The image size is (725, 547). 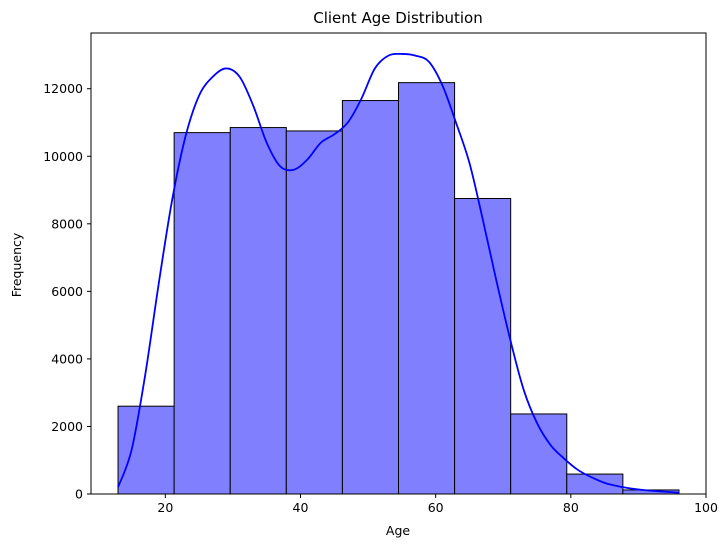 I want to click on x-tick-label: 40, so click(x=301, y=507).